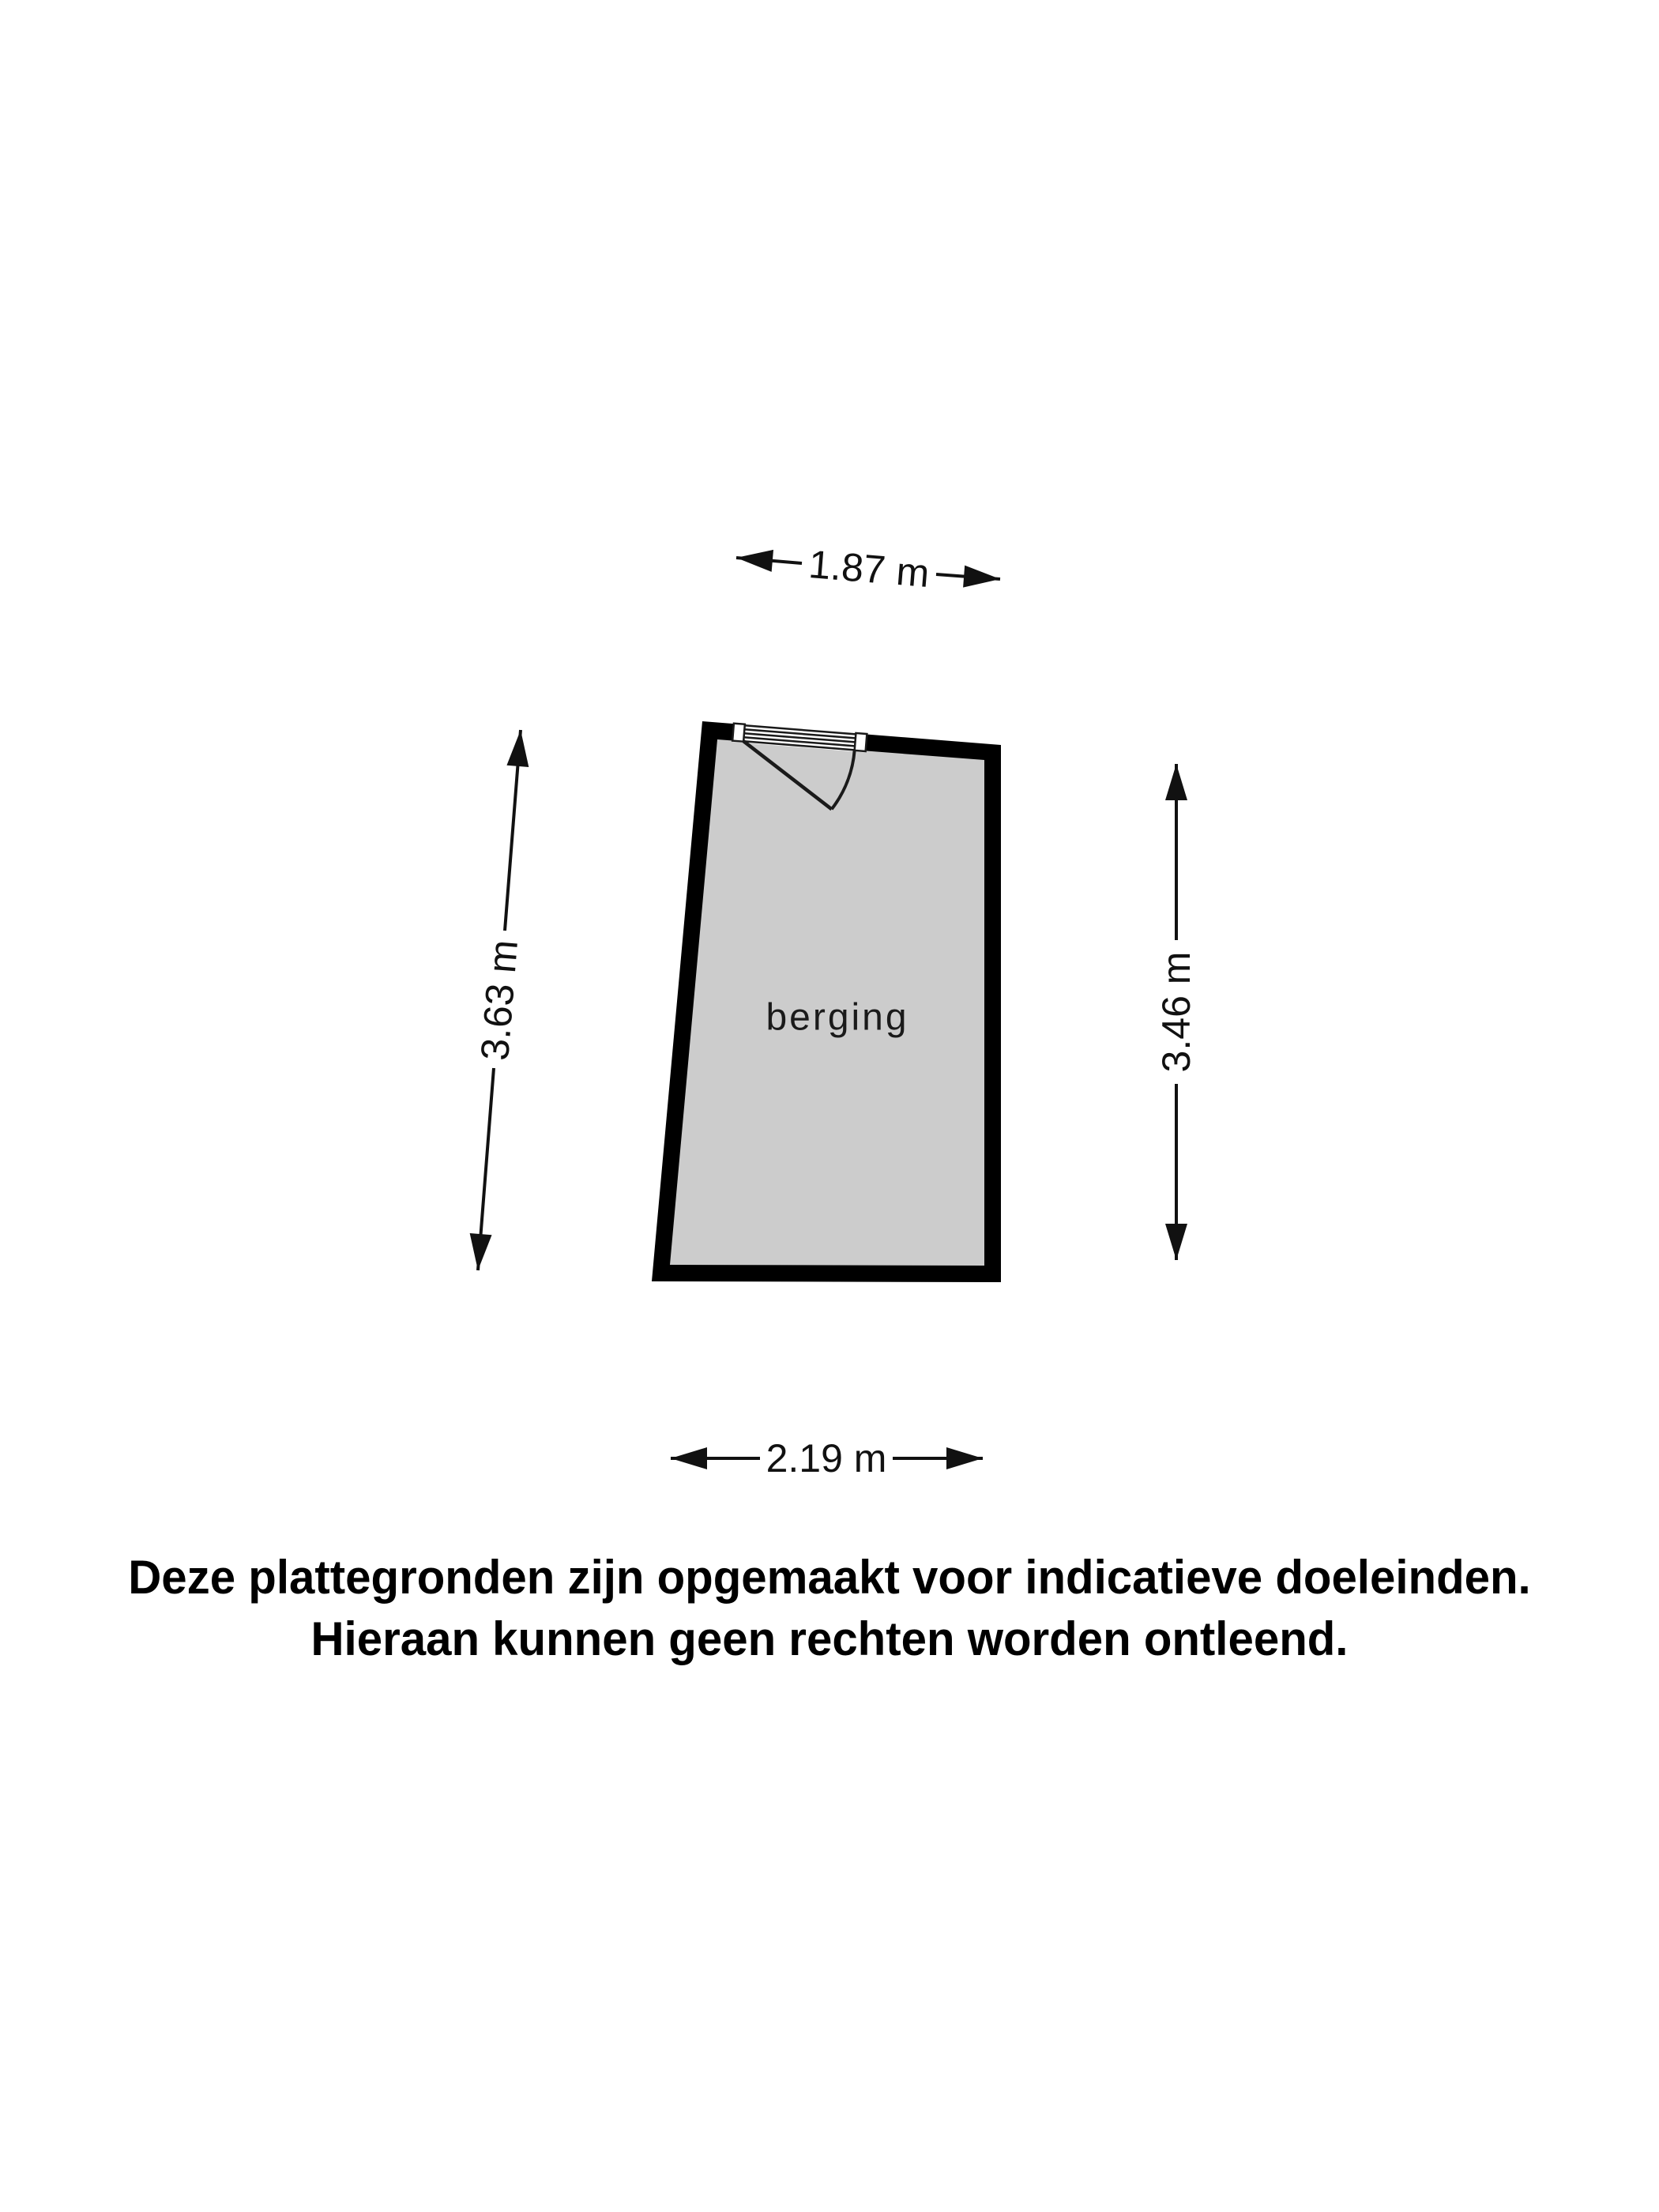  What do you see at coordinates (837, 1018) in the screenshot?
I see `room-label: berging` at bounding box center [837, 1018].